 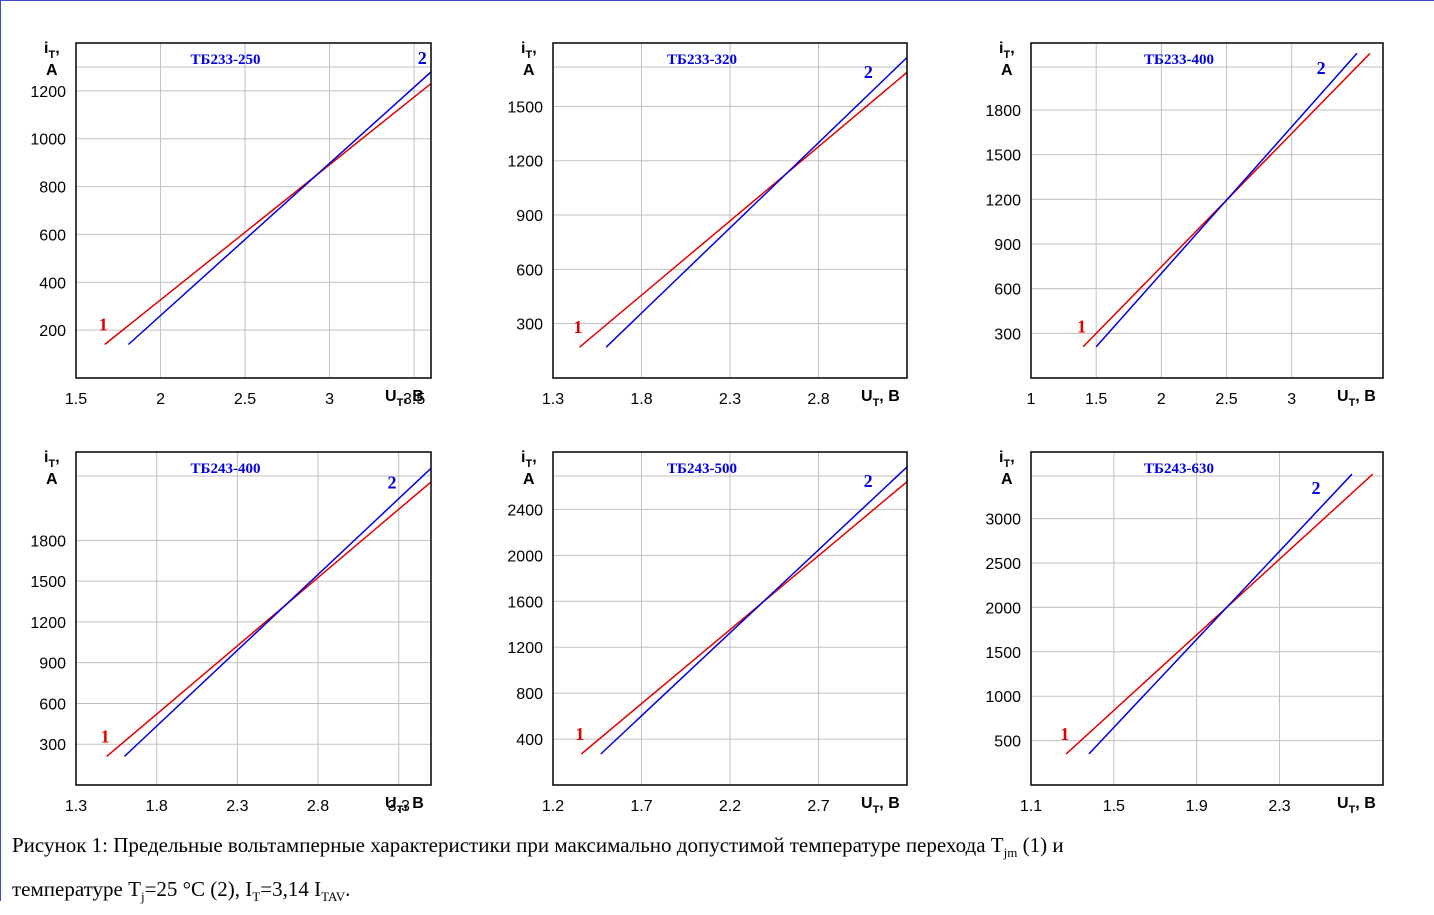 I want to click on y-tick-label: 200, so click(x=52, y=331).